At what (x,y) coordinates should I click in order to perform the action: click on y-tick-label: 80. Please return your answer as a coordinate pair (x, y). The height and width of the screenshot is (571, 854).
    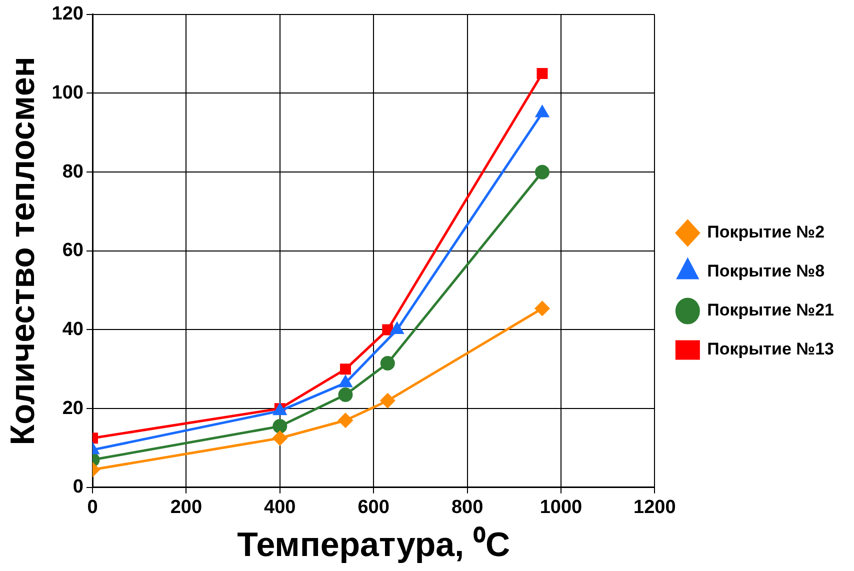
    Looking at the image, I should click on (73, 171).